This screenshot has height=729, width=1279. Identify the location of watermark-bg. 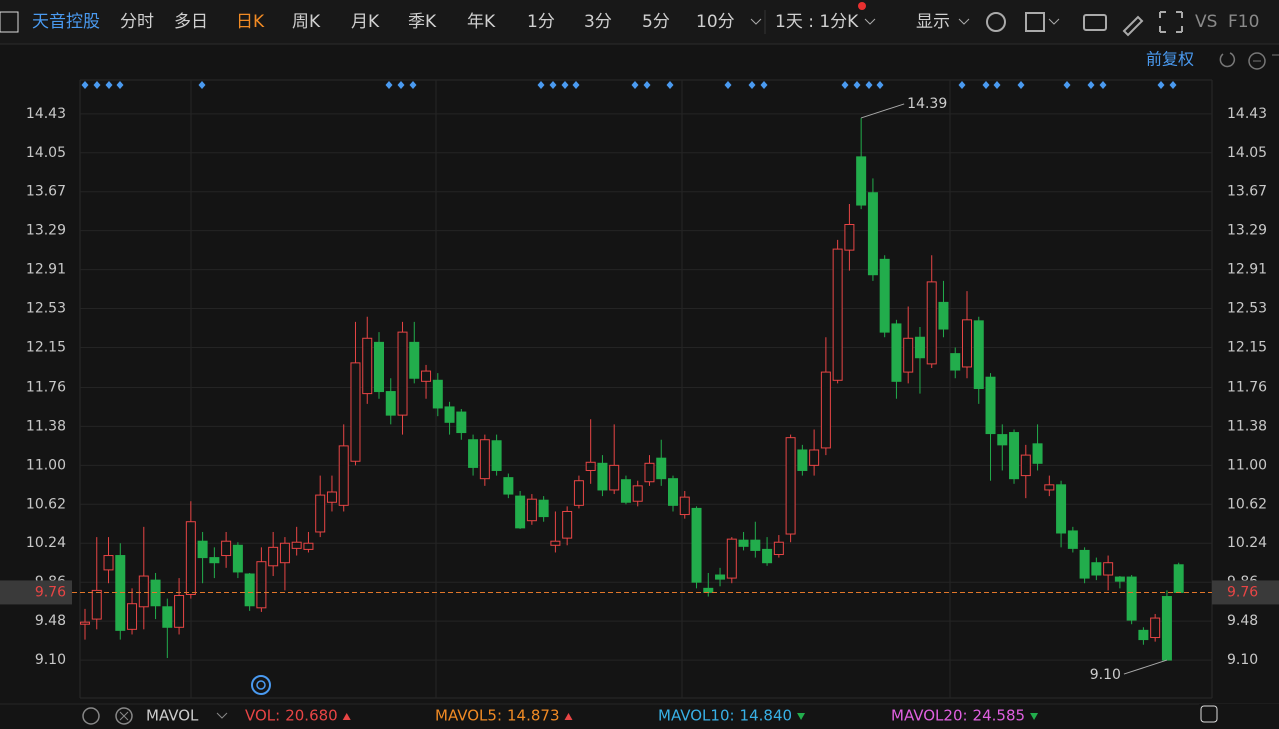
(1239, 716).